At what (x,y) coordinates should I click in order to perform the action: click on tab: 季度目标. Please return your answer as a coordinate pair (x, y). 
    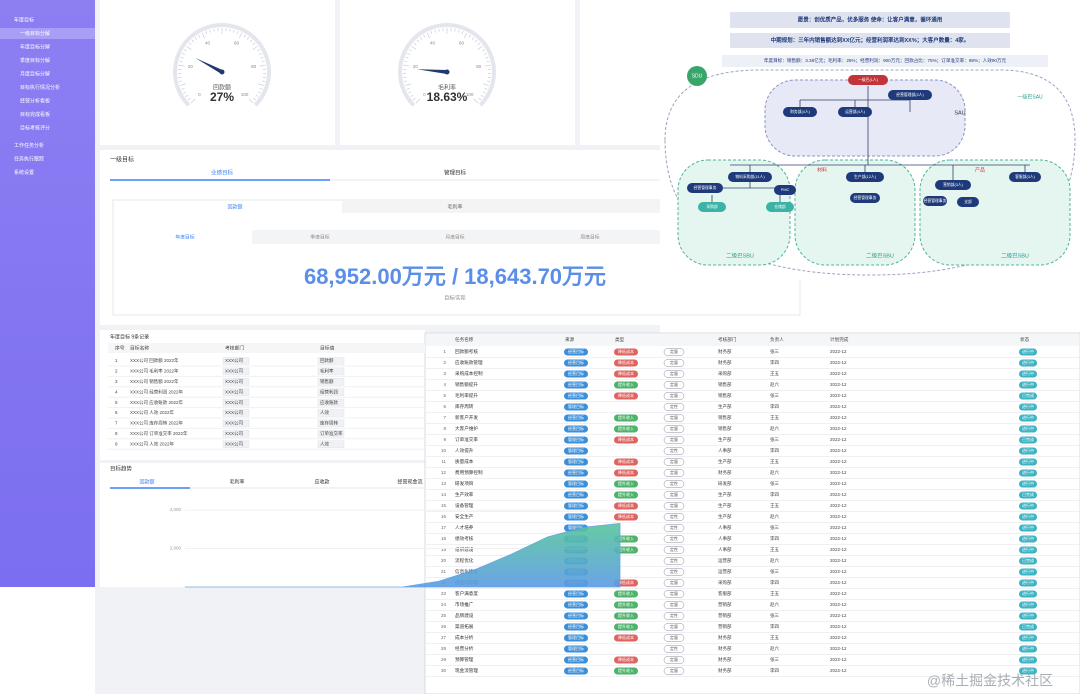
    Looking at the image, I should click on (319, 236).